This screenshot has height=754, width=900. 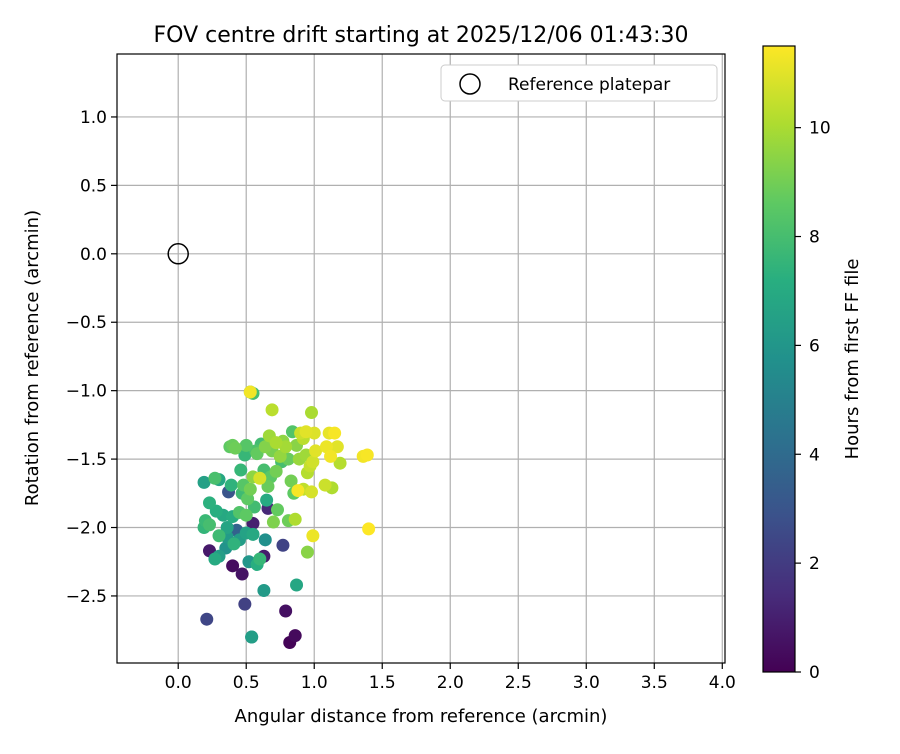 I want to click on y-tick-label: −2.5, so click(x=86, y=597).